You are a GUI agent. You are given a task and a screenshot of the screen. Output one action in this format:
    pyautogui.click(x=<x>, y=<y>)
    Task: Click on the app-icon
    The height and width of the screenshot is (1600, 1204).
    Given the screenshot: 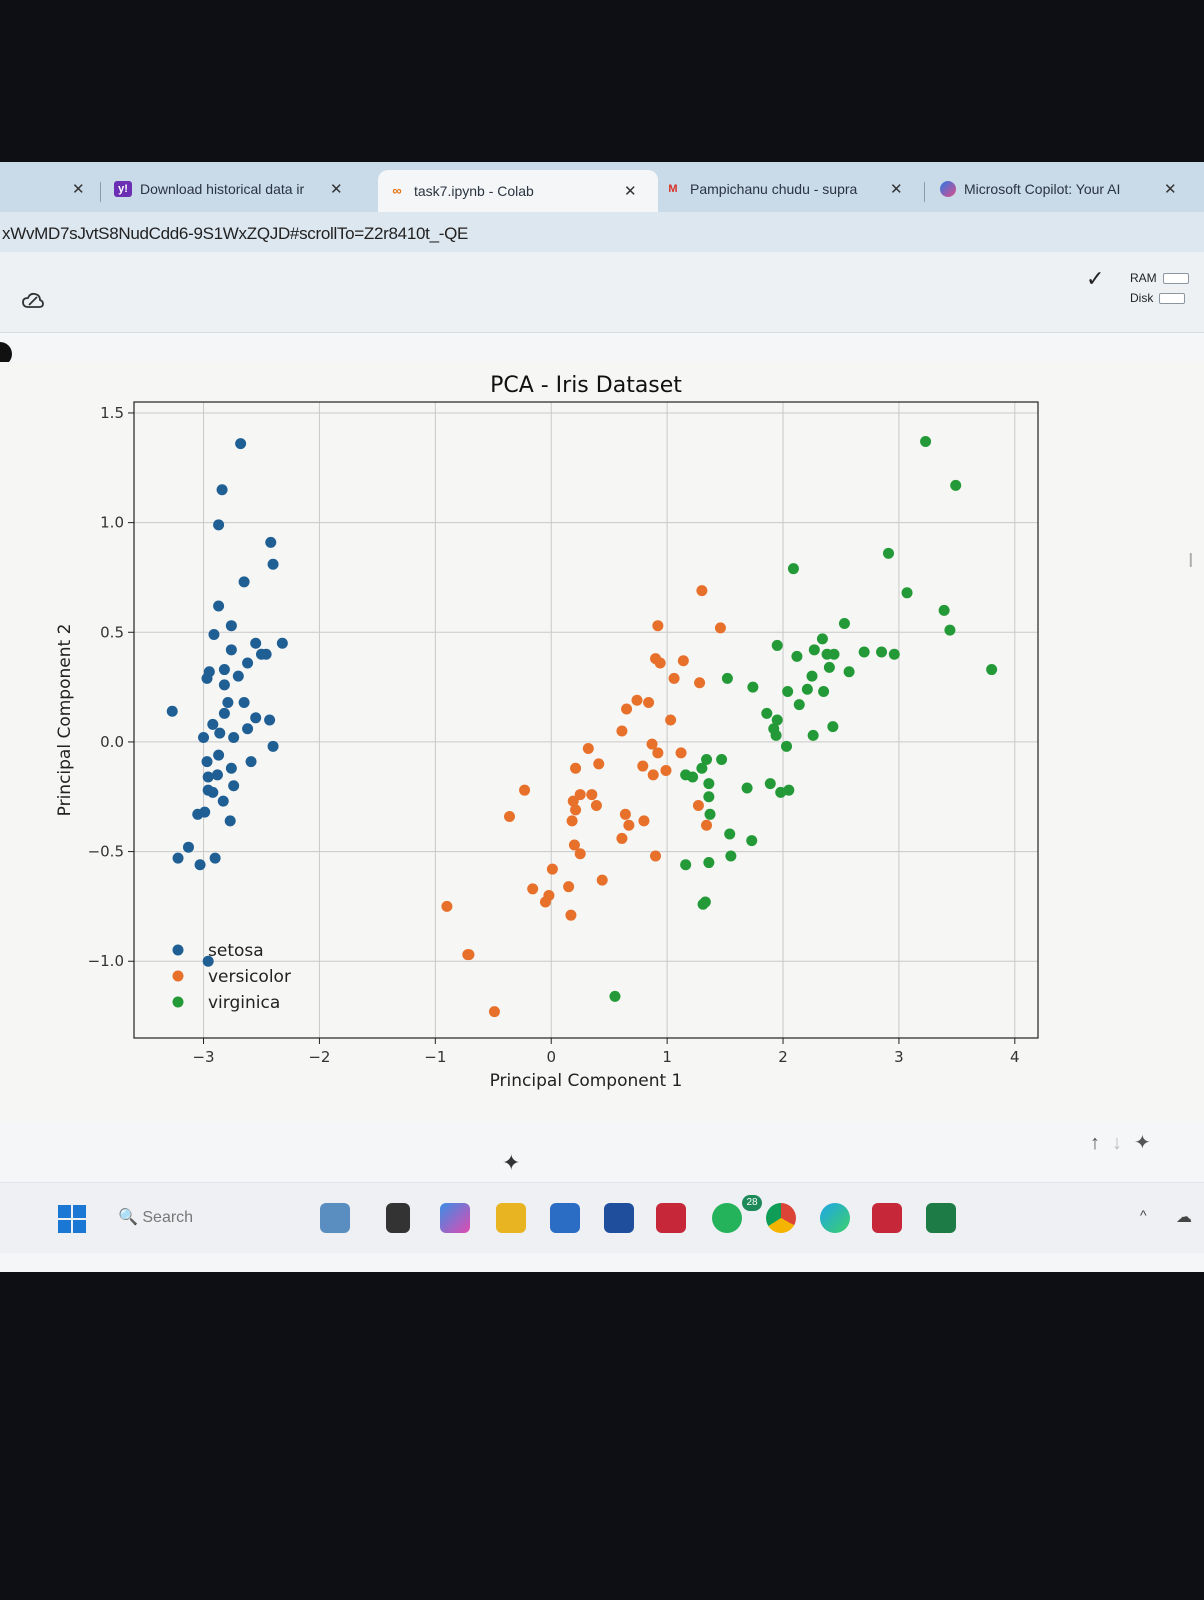 What is the action you would take?
    pyautogui.click(x=619, y=1218)
    